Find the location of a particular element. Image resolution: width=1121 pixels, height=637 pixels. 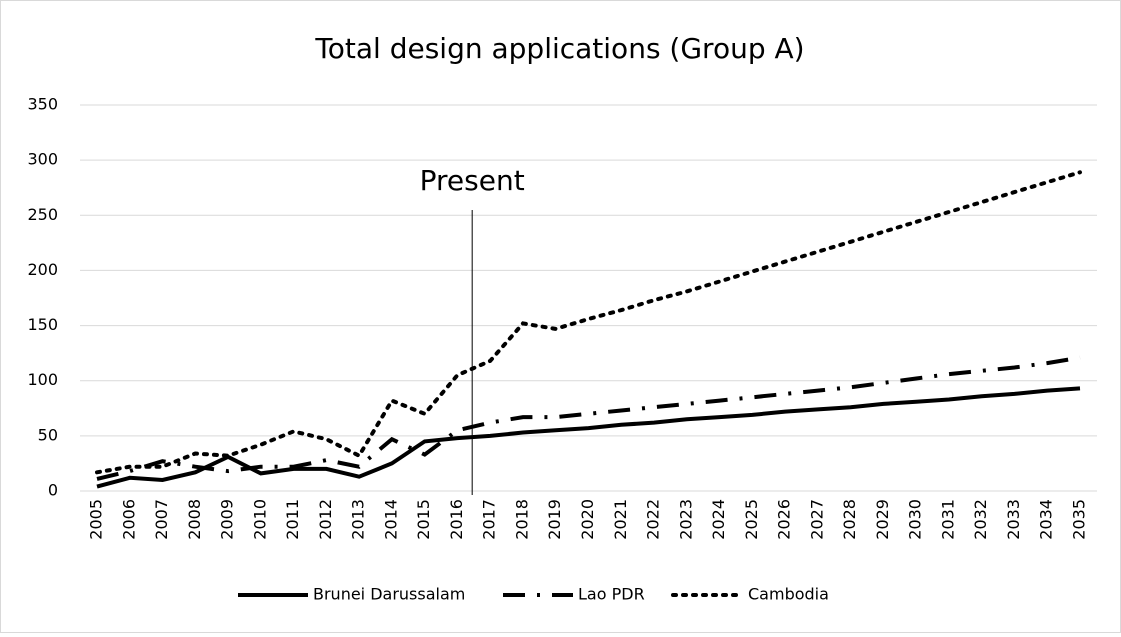

legend-label: Brunei Darussalam is located at coordinates (389, 594).